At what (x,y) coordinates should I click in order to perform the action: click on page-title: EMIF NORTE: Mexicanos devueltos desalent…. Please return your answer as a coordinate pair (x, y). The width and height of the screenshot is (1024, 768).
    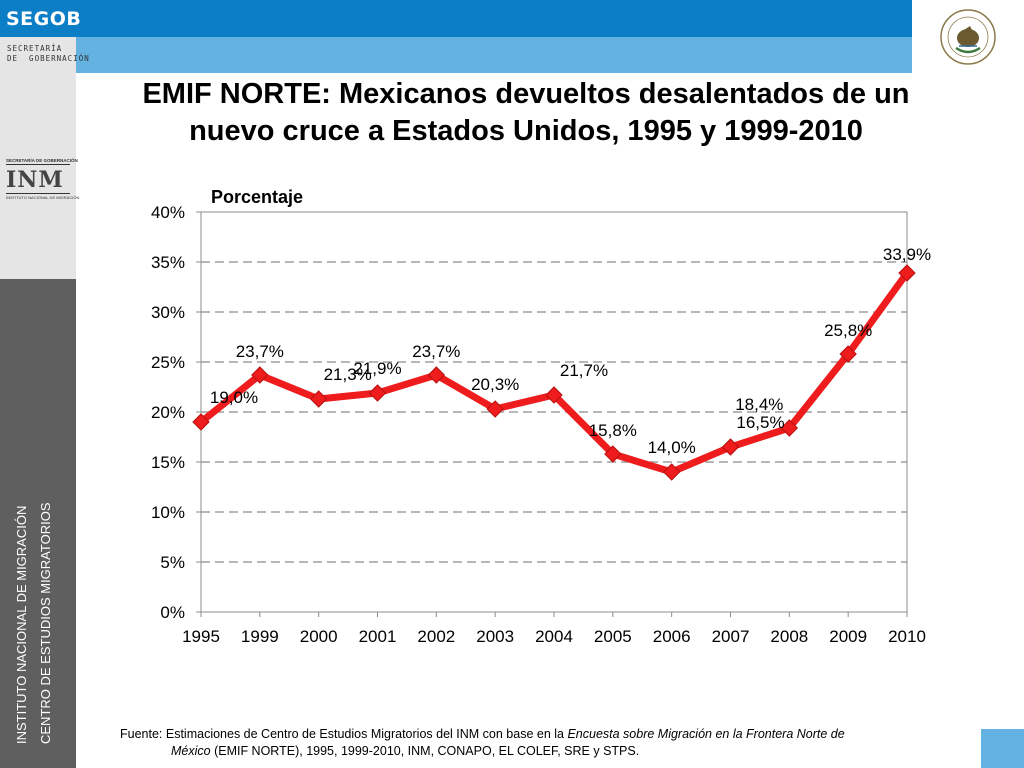
    Looking at the image, I should click on (526, 113).